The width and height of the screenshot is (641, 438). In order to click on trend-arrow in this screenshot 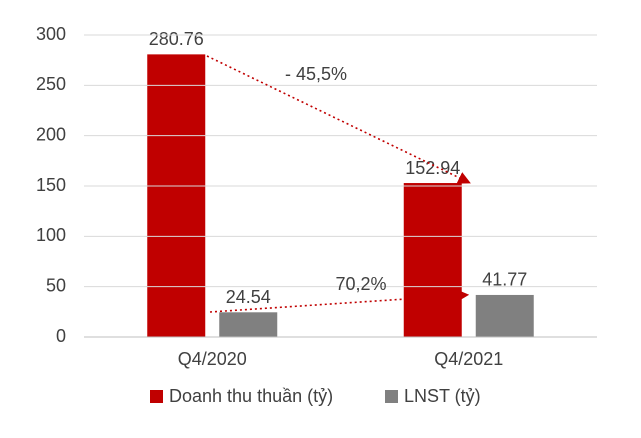, I will do `click(338, 119)`.